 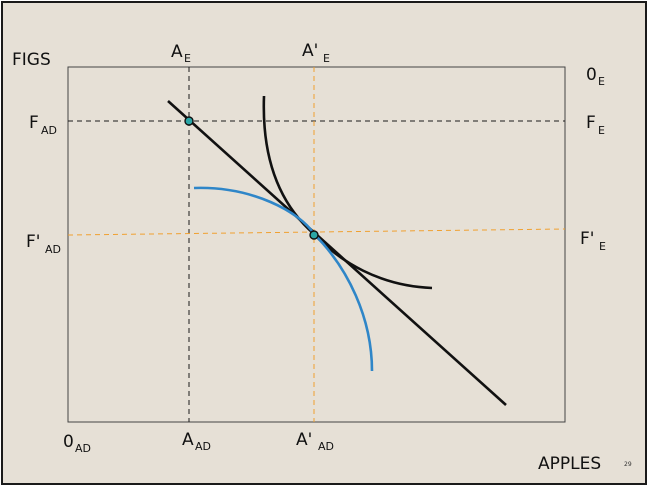 I want to click on origin-ad-label: 0 AD, so click(x=77, y=443).